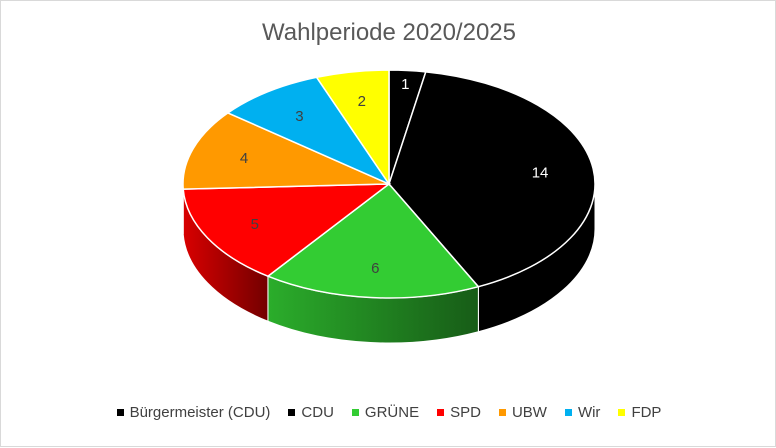 Image resolution: width=776 pixels, height=448 pixels. I want to click on data-label-grune: 6, so click(375, 268).